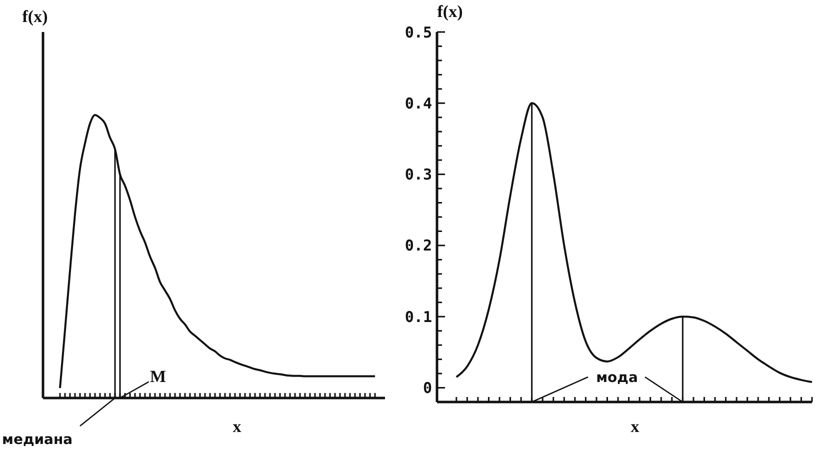  Describe the element at coordinates (427, 388) in the screenshot. I see `y-tick-label: 0` at that location.